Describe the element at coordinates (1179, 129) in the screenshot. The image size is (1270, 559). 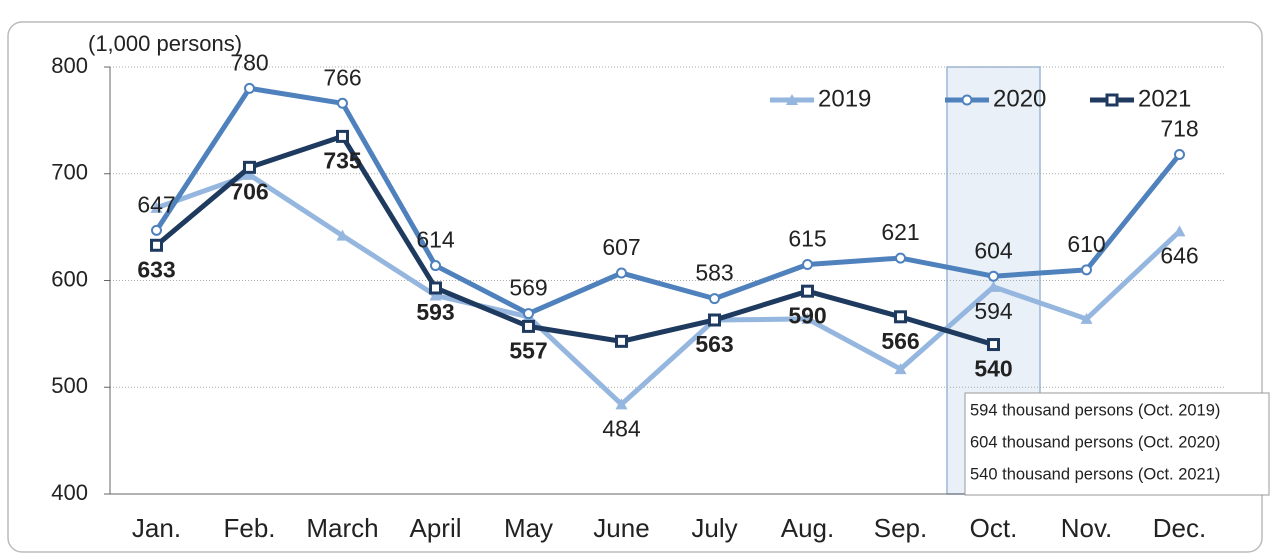
I see `data-label: 718` at that location.